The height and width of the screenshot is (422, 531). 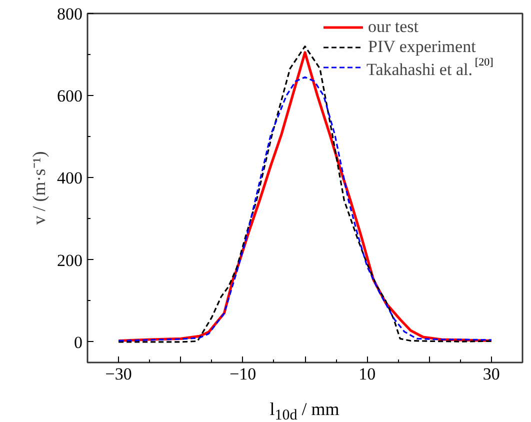 What do you see at coordinates (491, 374) in the screenshot?
I see `x-tick-label: 30` at bounding box center [491, 374].